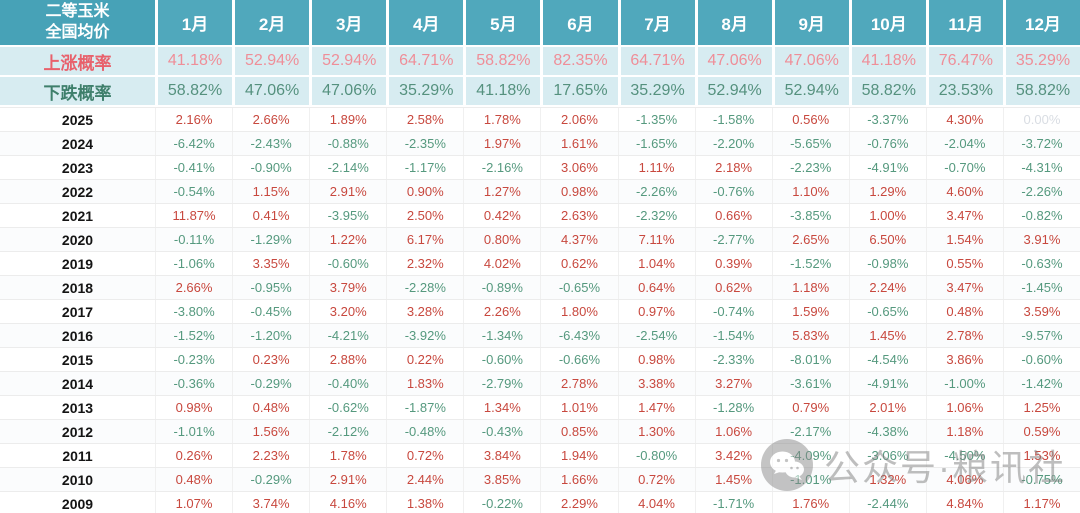  Describe the element at coordinates (193, 167) in the screenshot. I see `value-cell: -0.41%` at that location.